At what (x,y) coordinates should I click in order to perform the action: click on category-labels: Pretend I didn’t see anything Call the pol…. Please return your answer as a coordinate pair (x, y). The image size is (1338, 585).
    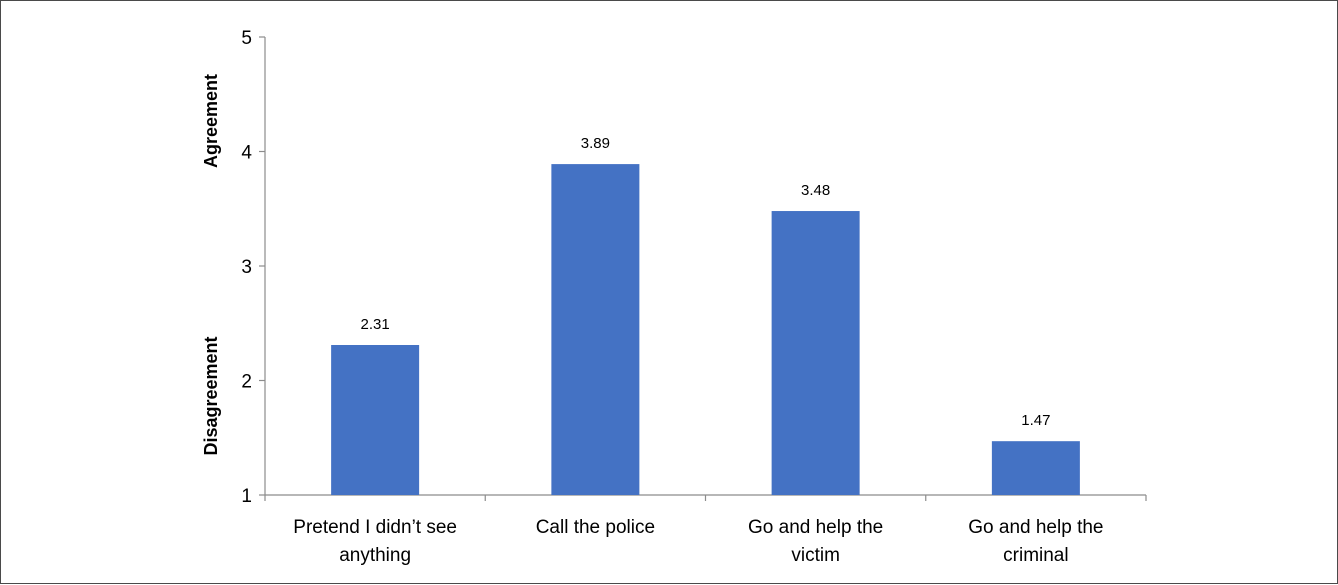
    Looking at the image, I should click on (698, 541).